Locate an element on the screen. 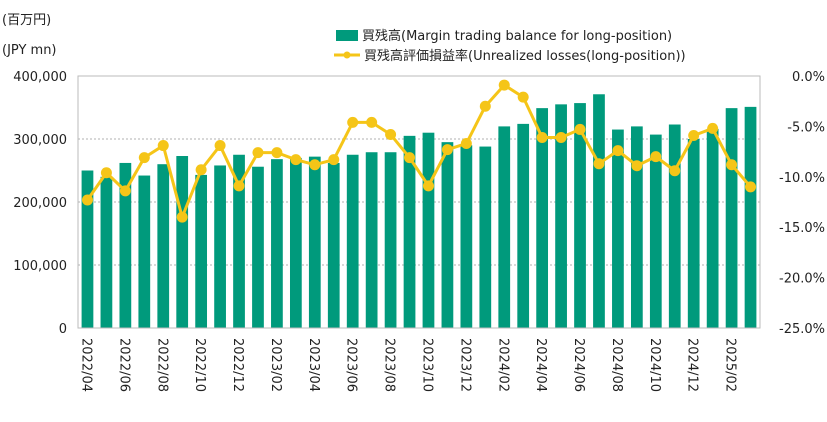 Image resolution: width=827 pixels, height=422 pixels. y-right-tick-label: -25.0% is located at coordinates (802, 329).